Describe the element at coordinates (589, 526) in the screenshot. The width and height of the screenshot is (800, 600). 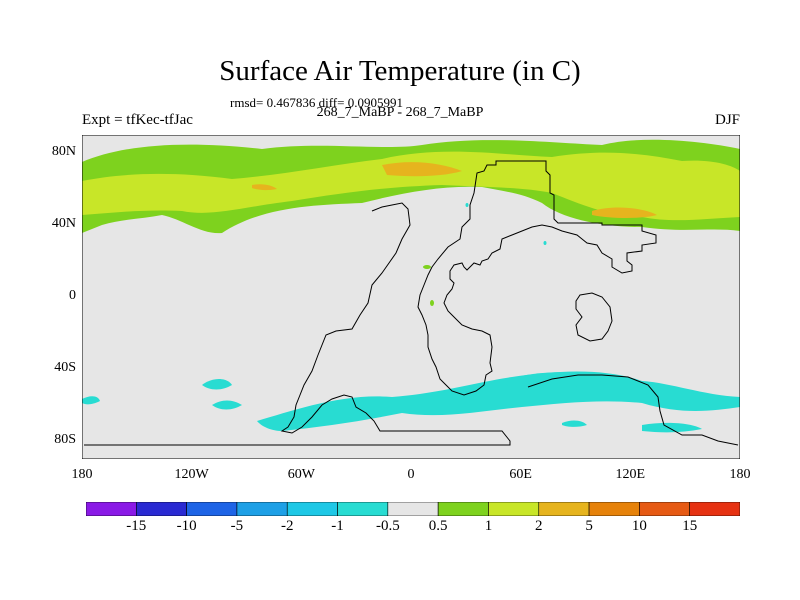
I see `colorbar-label: 5` at that location.